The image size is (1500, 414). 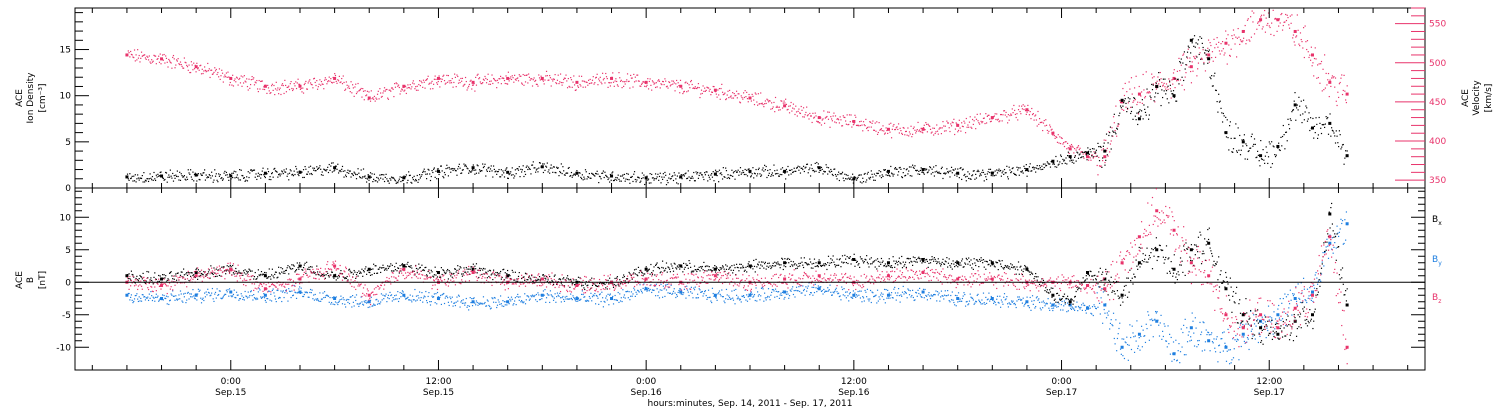 What do you see at coordinates (1347, 156) in the screenshot?
I see `density-series-point` at bounding box center [1347, 156].